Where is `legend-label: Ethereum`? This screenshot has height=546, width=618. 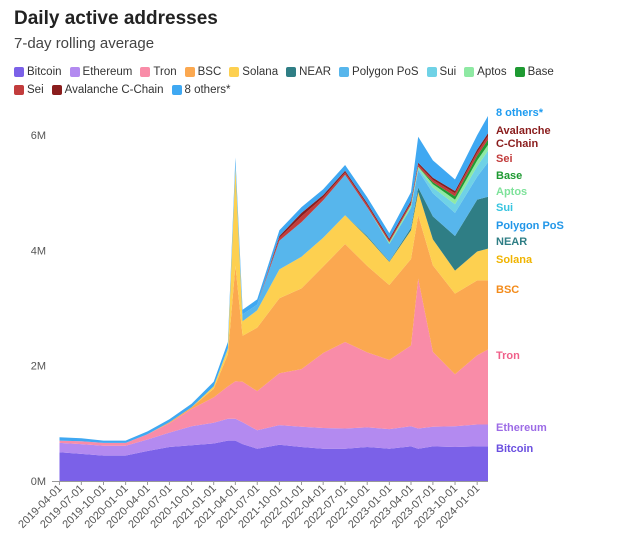
legend-label: Ethereum is located at coordinates (107, 72).